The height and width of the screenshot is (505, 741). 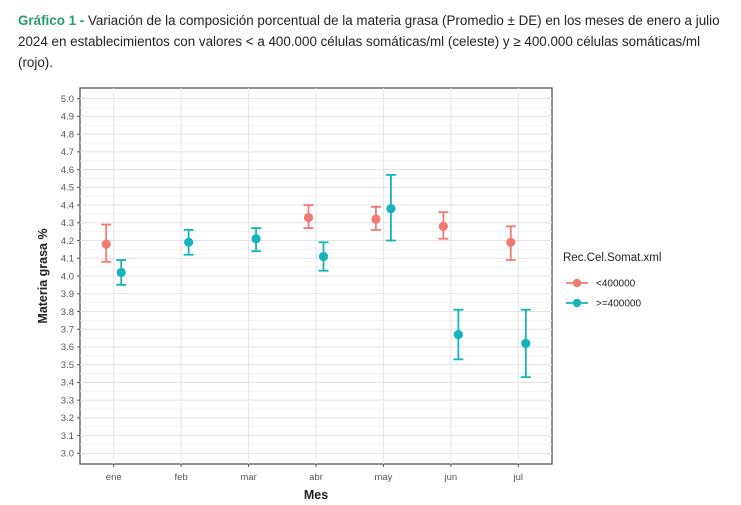 I want to click on y-tick-label: 3.7, so click(x=67, y=330).